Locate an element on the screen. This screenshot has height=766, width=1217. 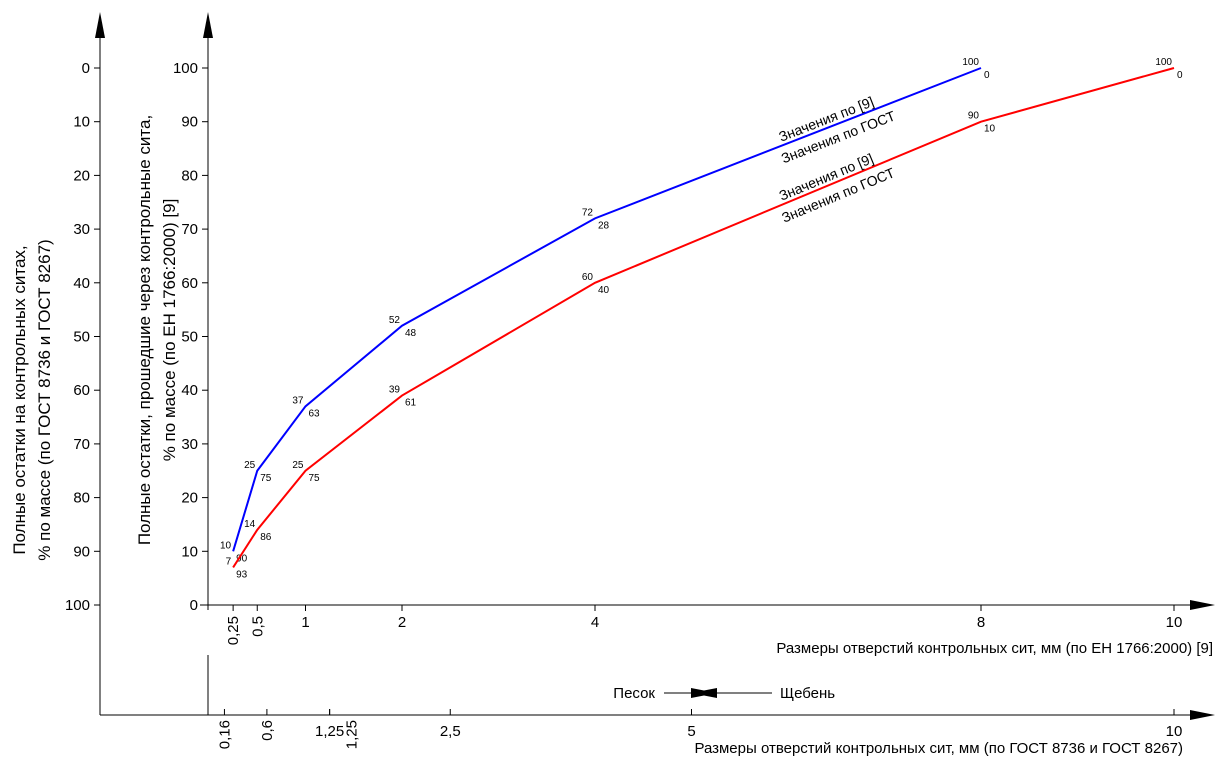
x2-tick-label: 0,16 is located at coordinates (224, 734).